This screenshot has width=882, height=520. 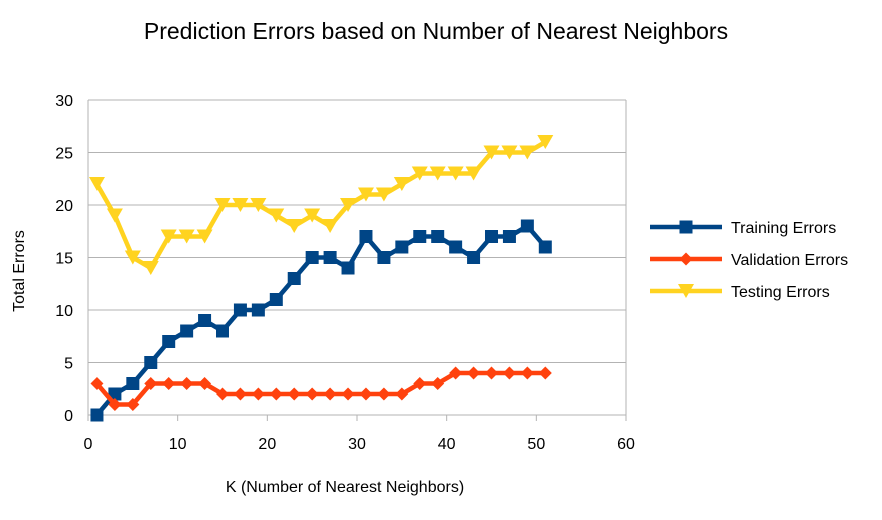 I want to click on x-tick-label-50: 50, so click(x=536, y=444).